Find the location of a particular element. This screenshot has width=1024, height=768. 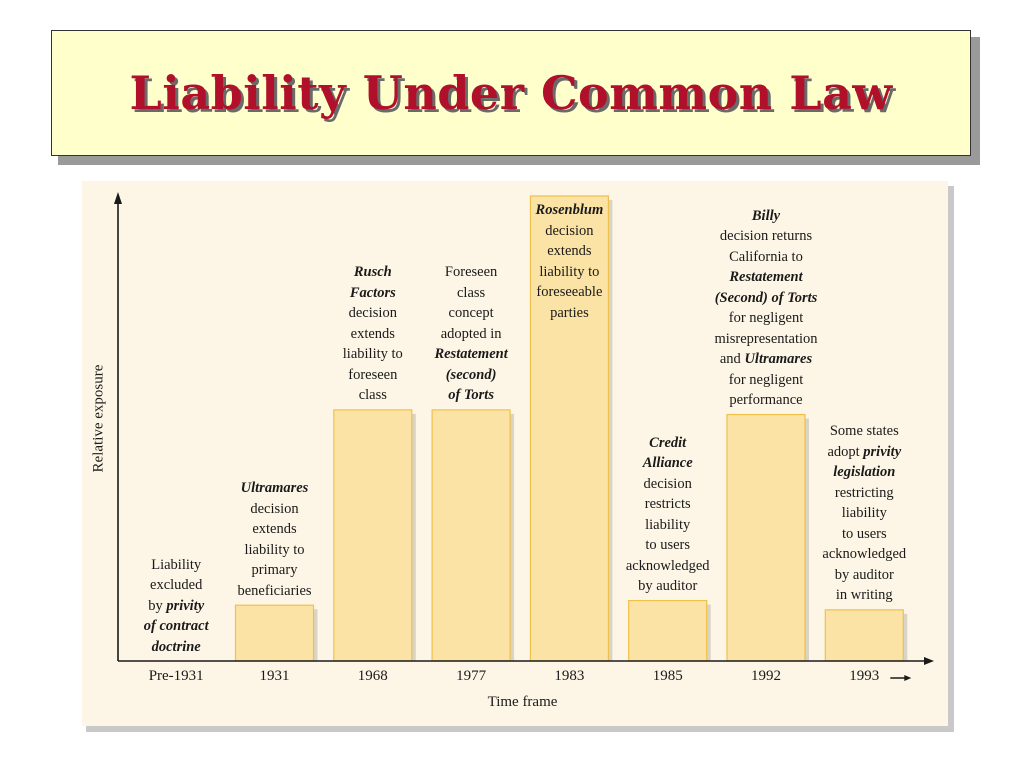

plain-text: restricts is located at coordinates (667, 504).